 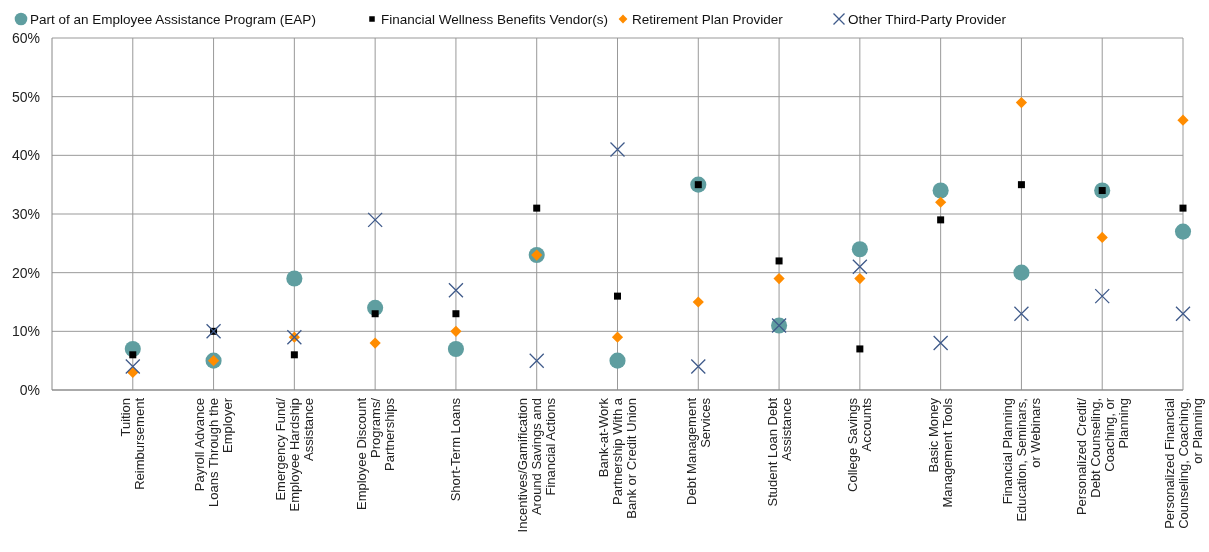 I want to click on y-tick-label: 60%, so click(x=25, y=37).